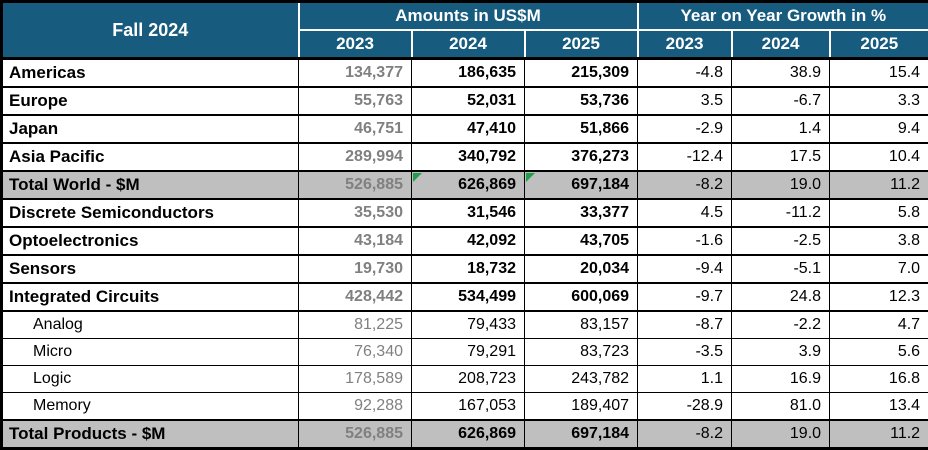 The height and width of the screenshot is (450, 928). Describe the element at coordinates (581, 241) in the screenshot. I see `amount-cell-2025: 43,705` at that location.